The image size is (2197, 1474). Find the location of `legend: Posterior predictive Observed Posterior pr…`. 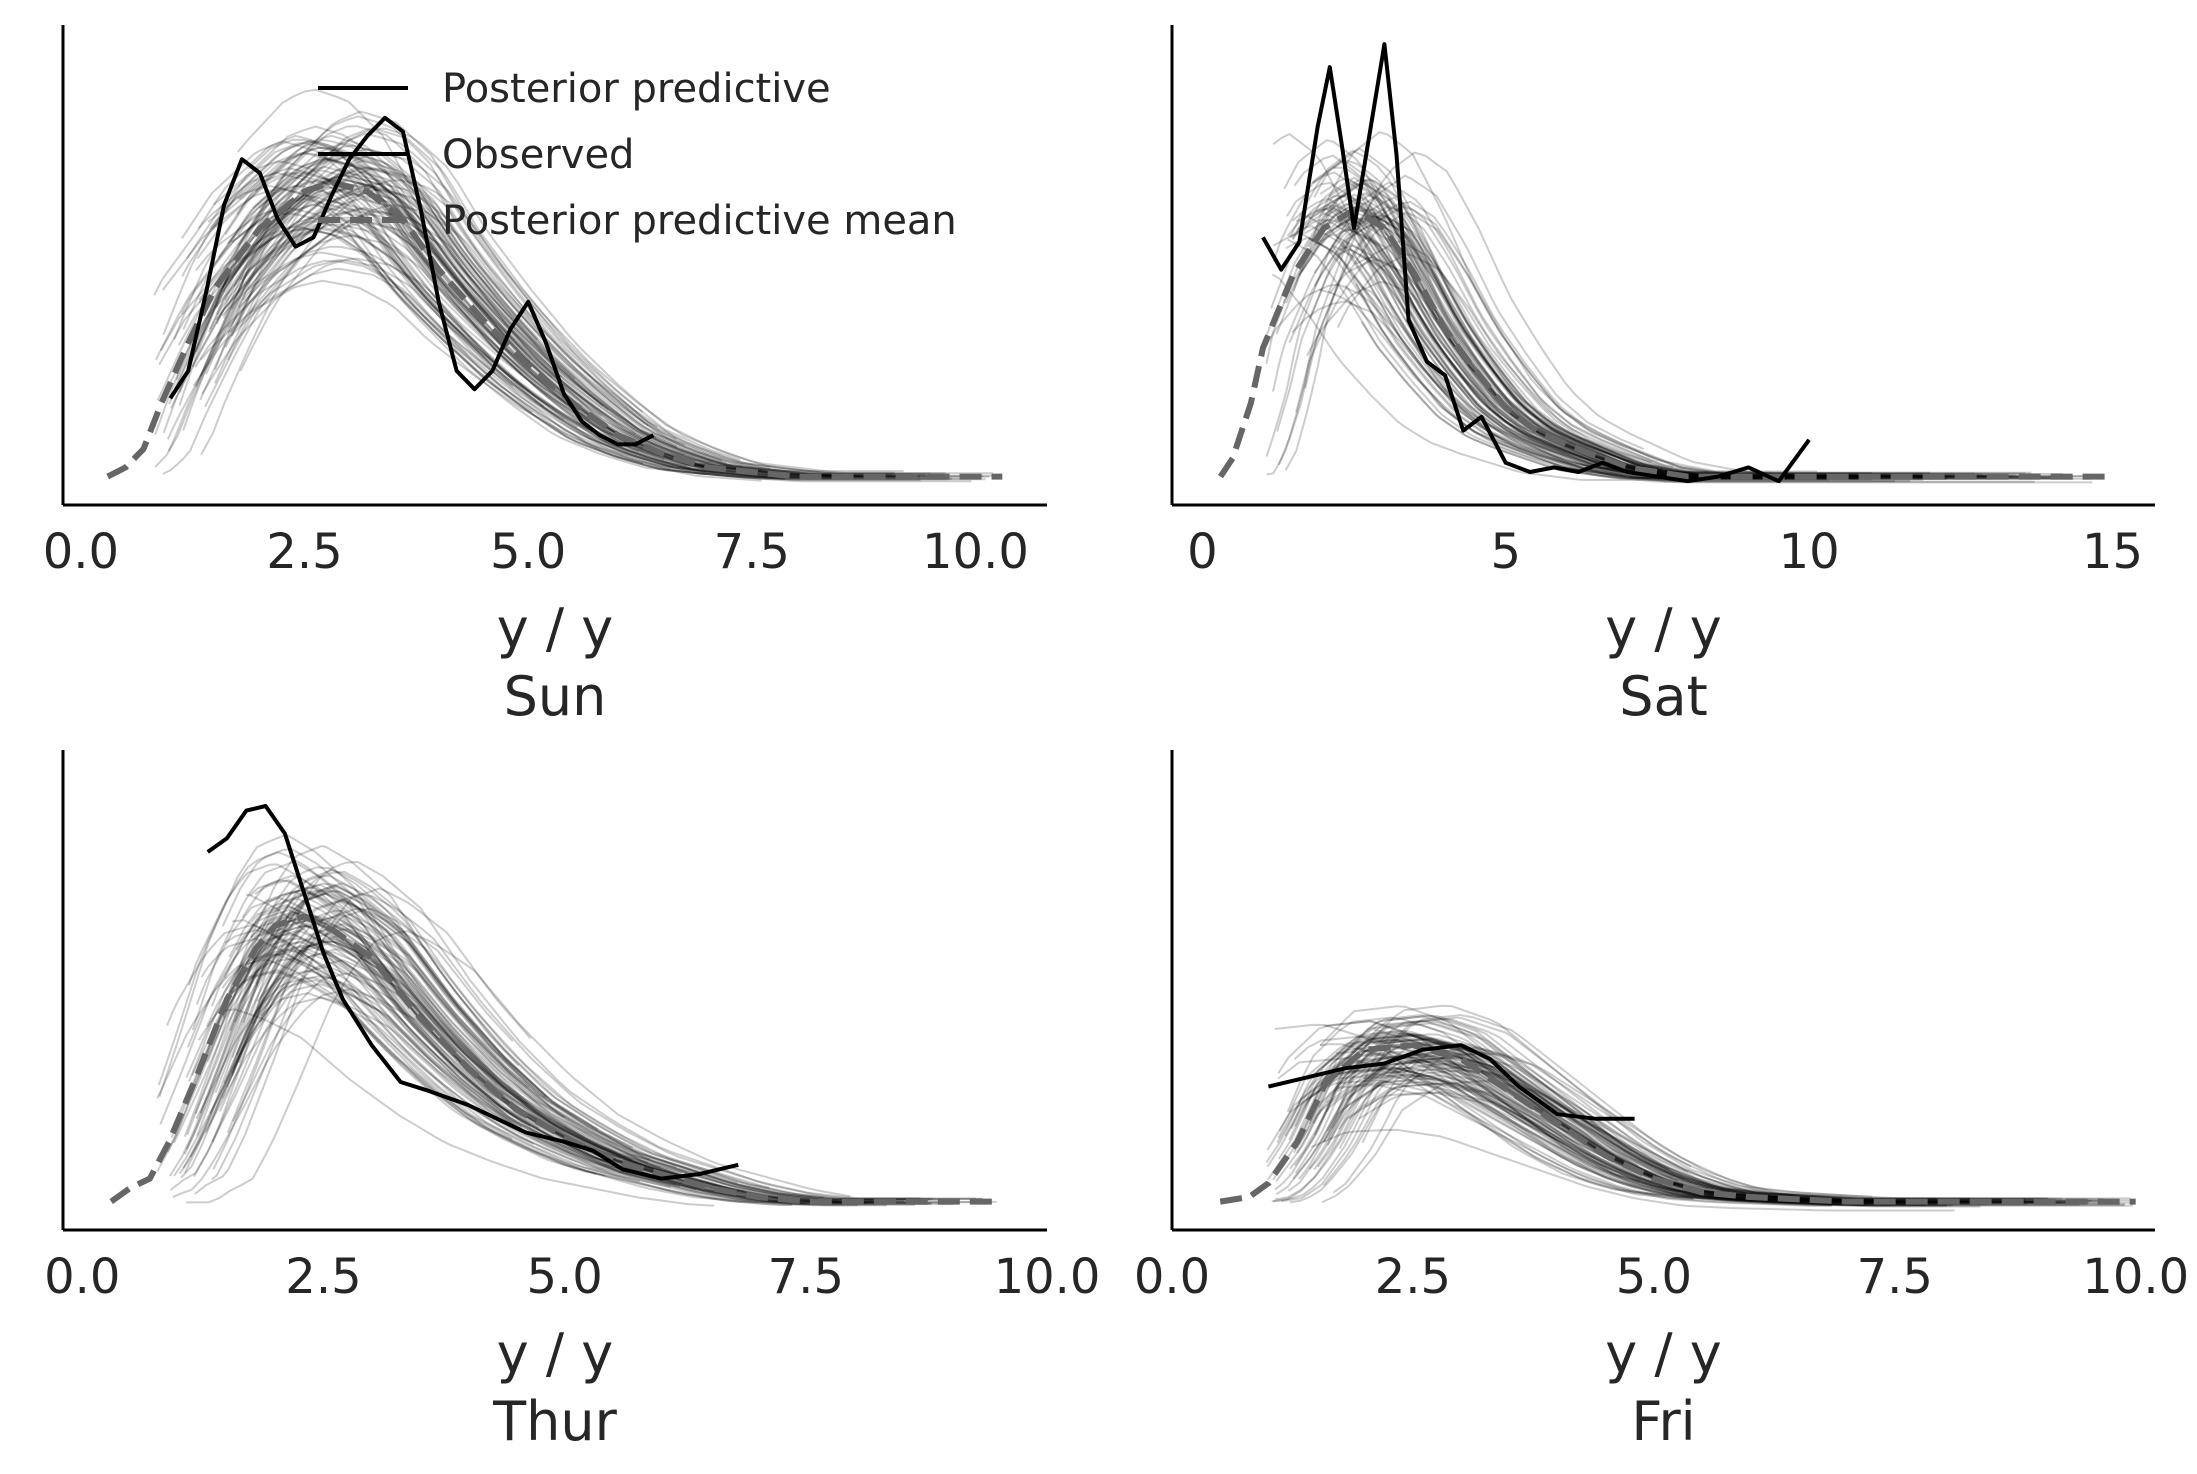

legend: Posterior predictive Observed Posterior pr… is located at coordinates (637, 155).